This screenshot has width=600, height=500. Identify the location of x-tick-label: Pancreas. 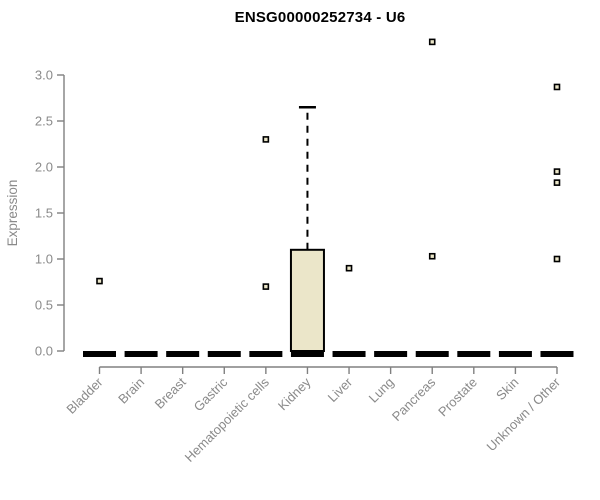
(414, 399).